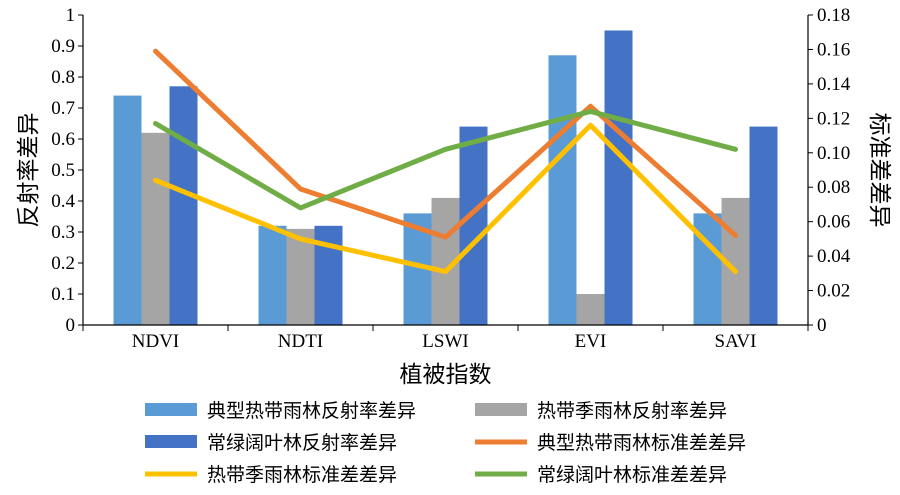 The height and width of the screenshot is (495, 900). What do you see at coordinates (183, 205) in the screenshot?
I see `bar-3-ndvi` at bounding box center [183, 205].